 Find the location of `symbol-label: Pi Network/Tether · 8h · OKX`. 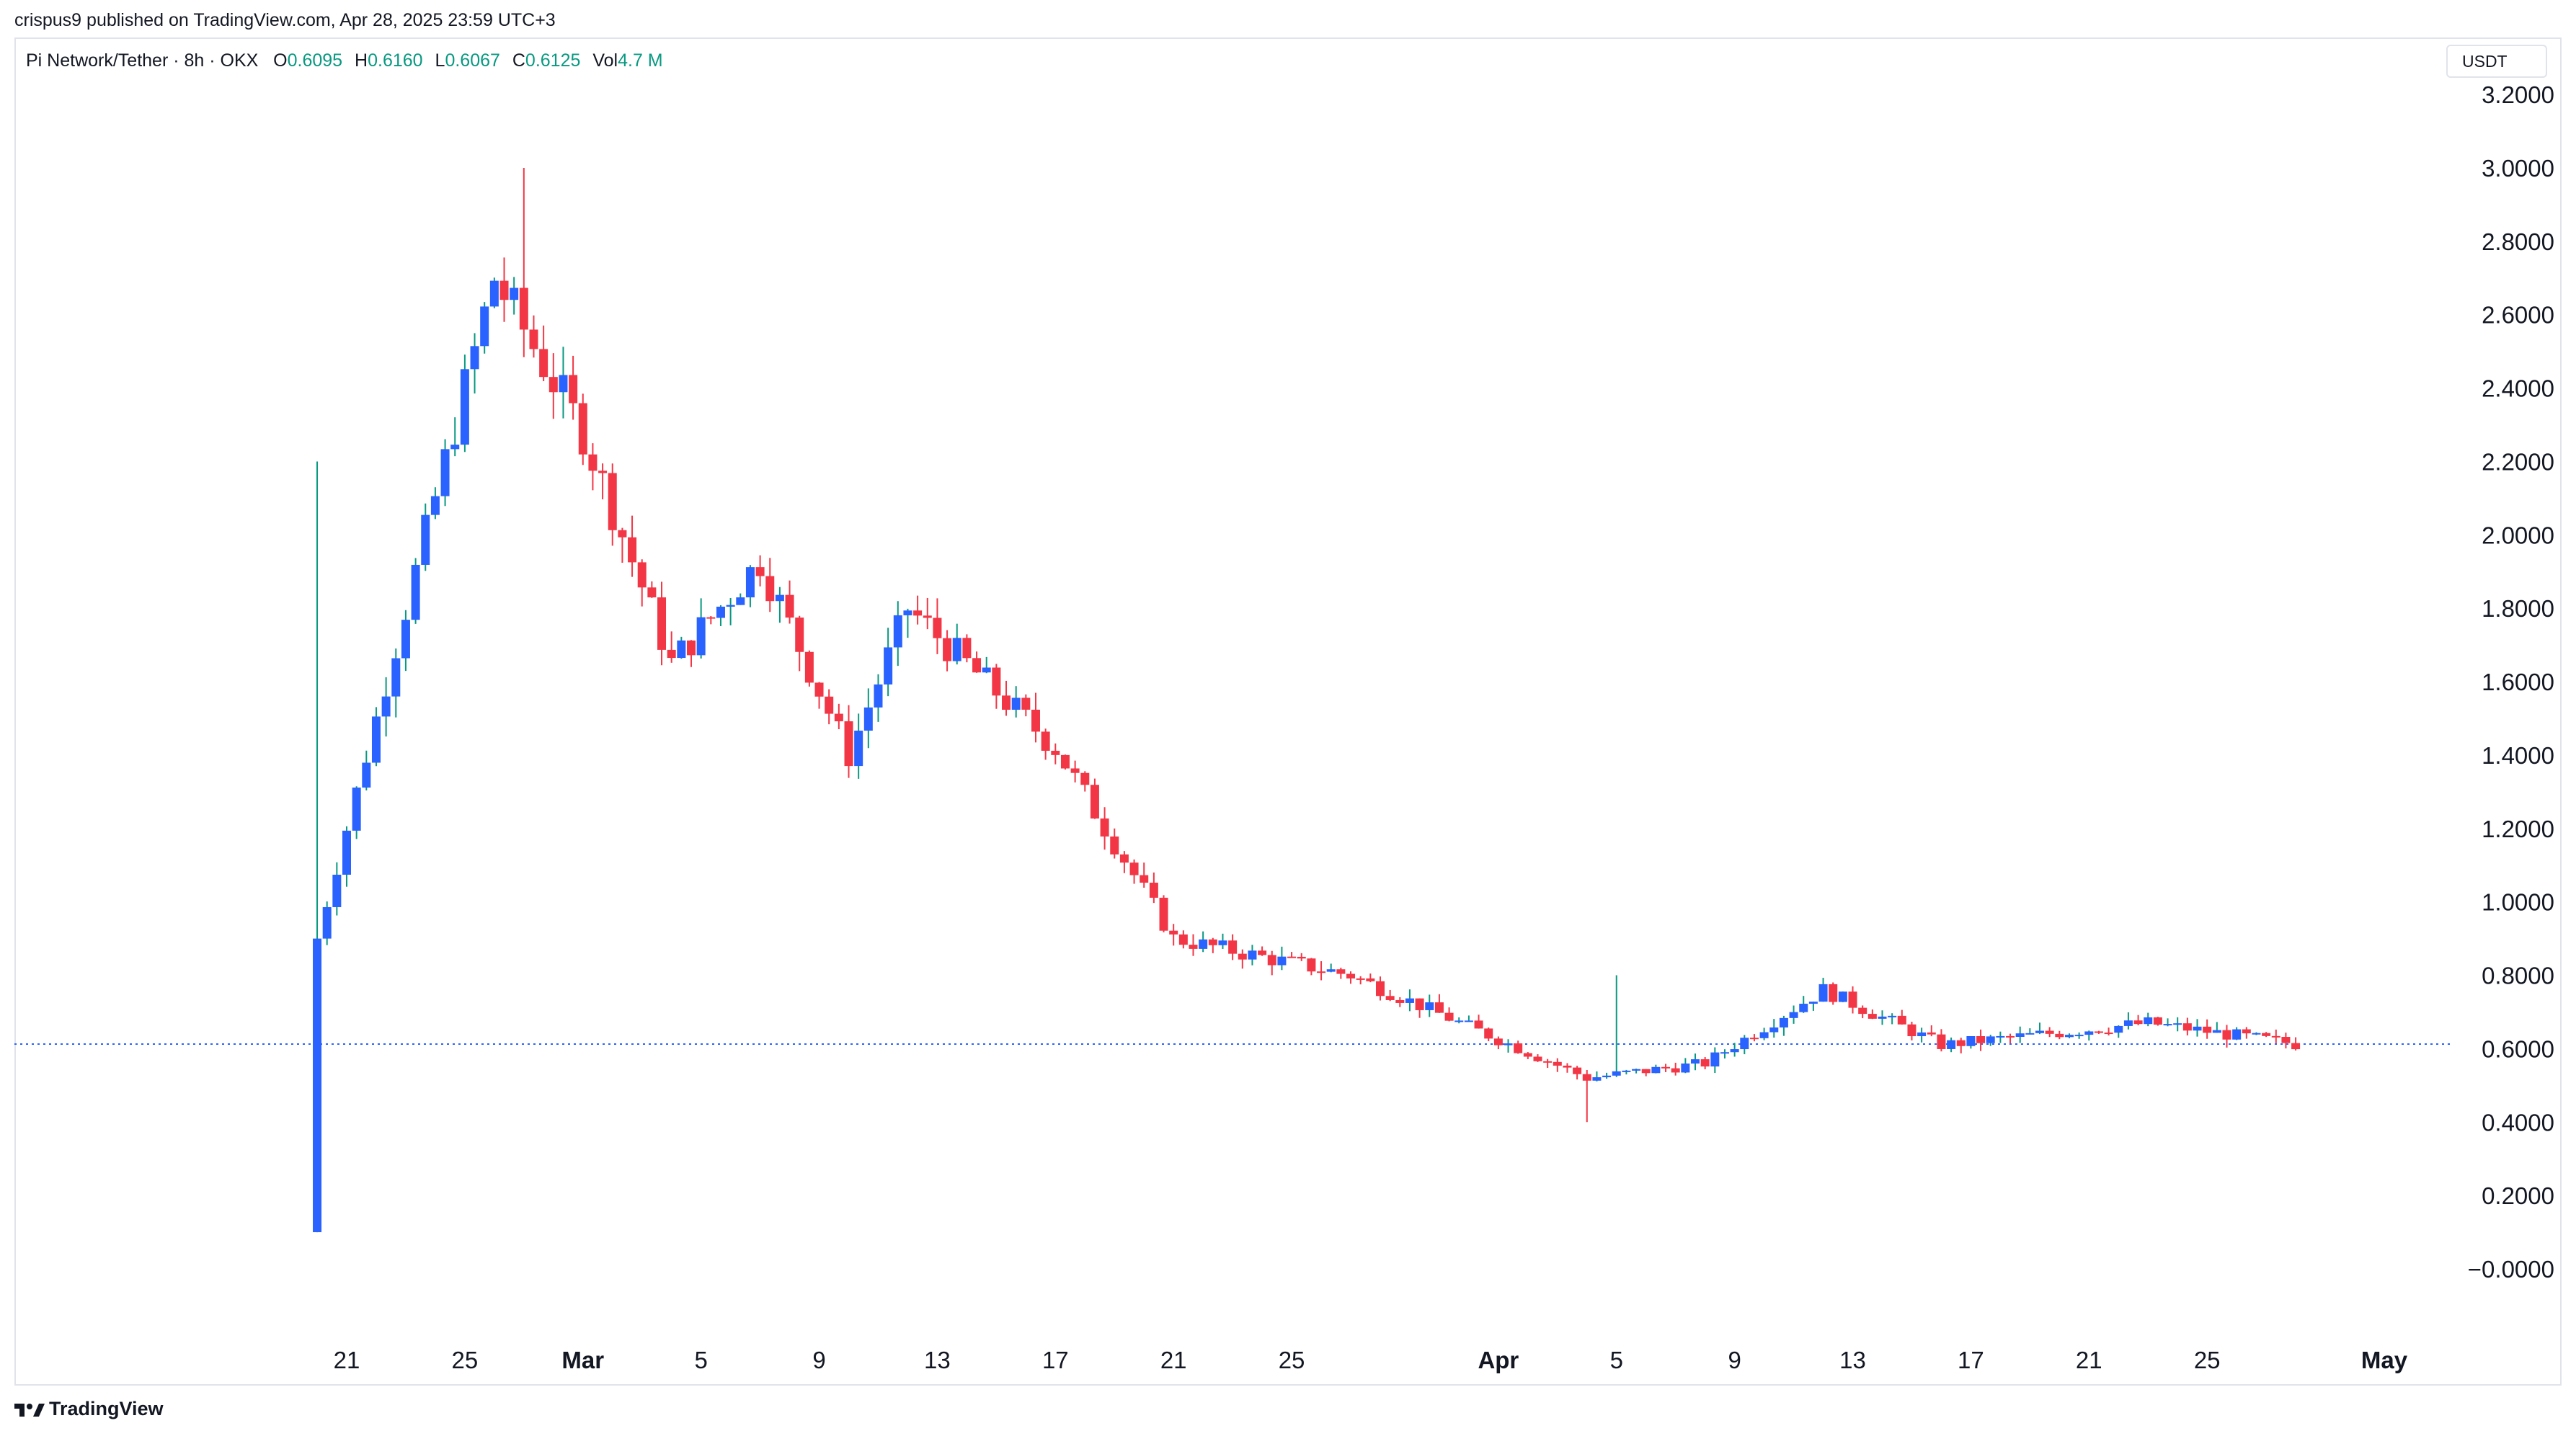

symbol-label: Pi Network/Tether · 8h · OKX is located at coordinates (142, 60).